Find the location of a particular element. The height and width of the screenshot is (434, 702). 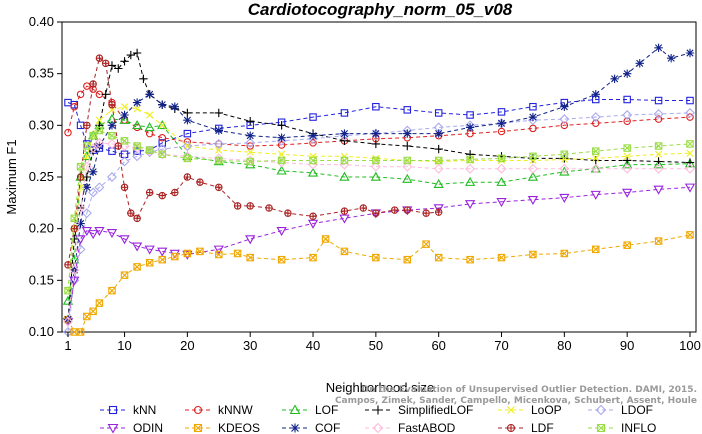

legend-label: kNNW is located at coordinates (235, 410).